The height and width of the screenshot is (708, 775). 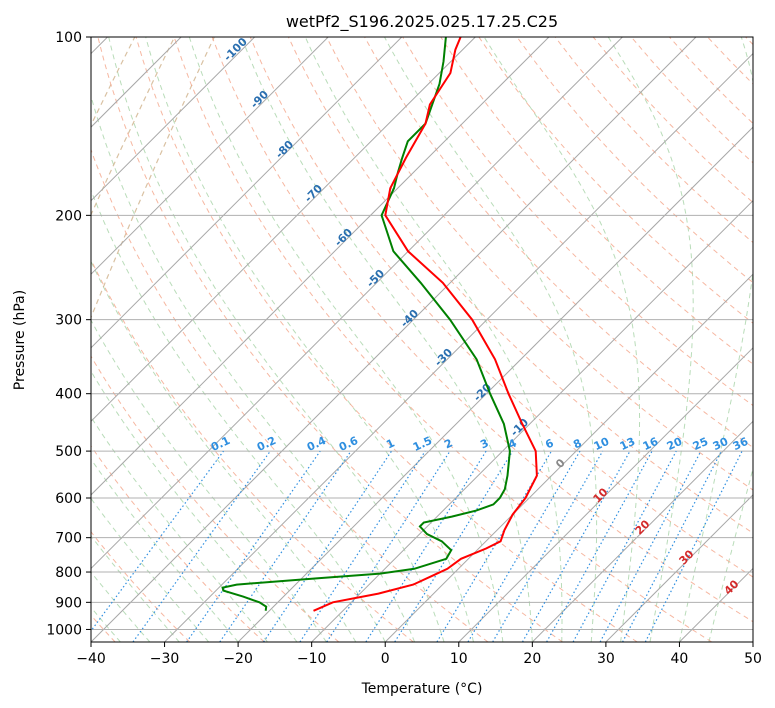 I want to click on x-tick-label: 20, so click(x=532, y=659).